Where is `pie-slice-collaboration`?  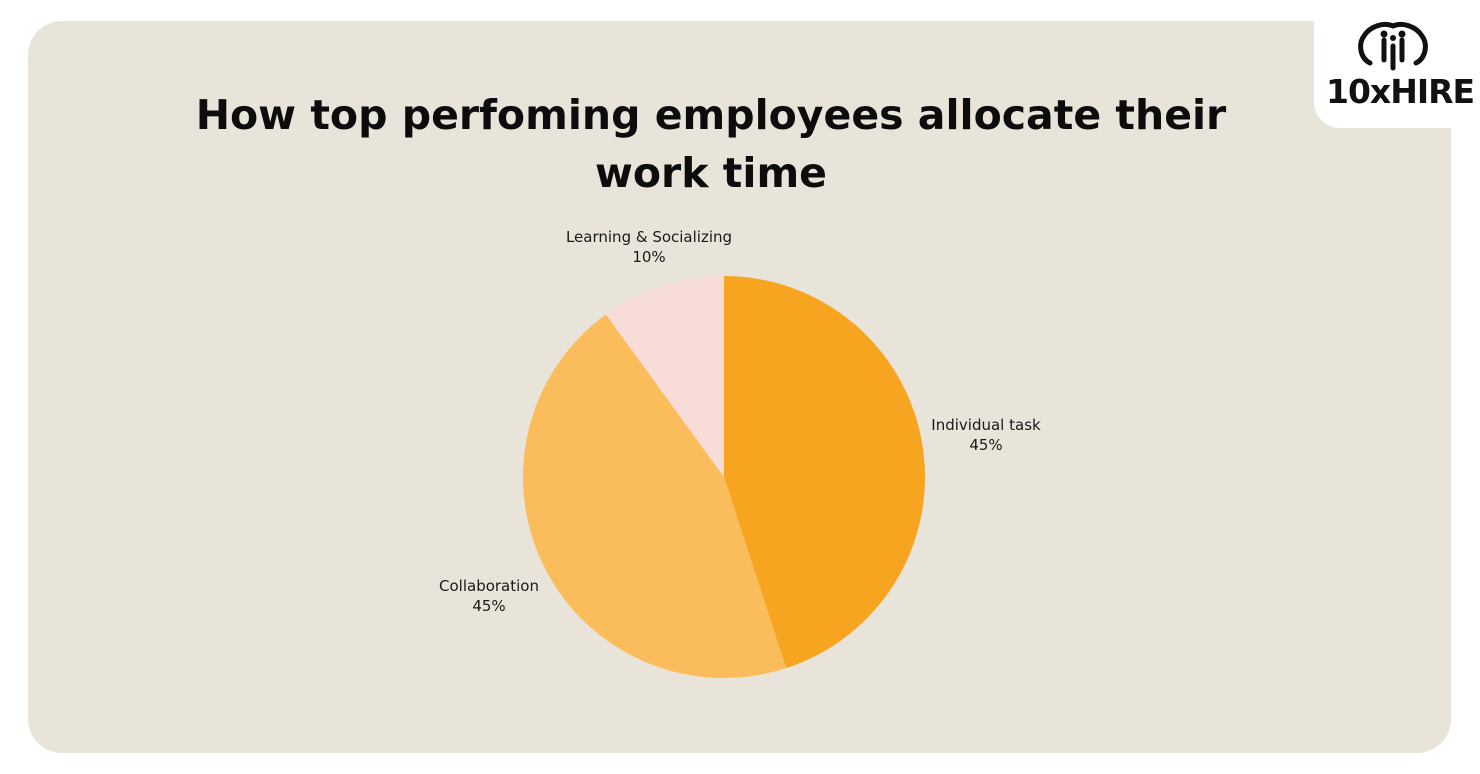
pie-slice-collaboration is located at coordinates (655, 496).